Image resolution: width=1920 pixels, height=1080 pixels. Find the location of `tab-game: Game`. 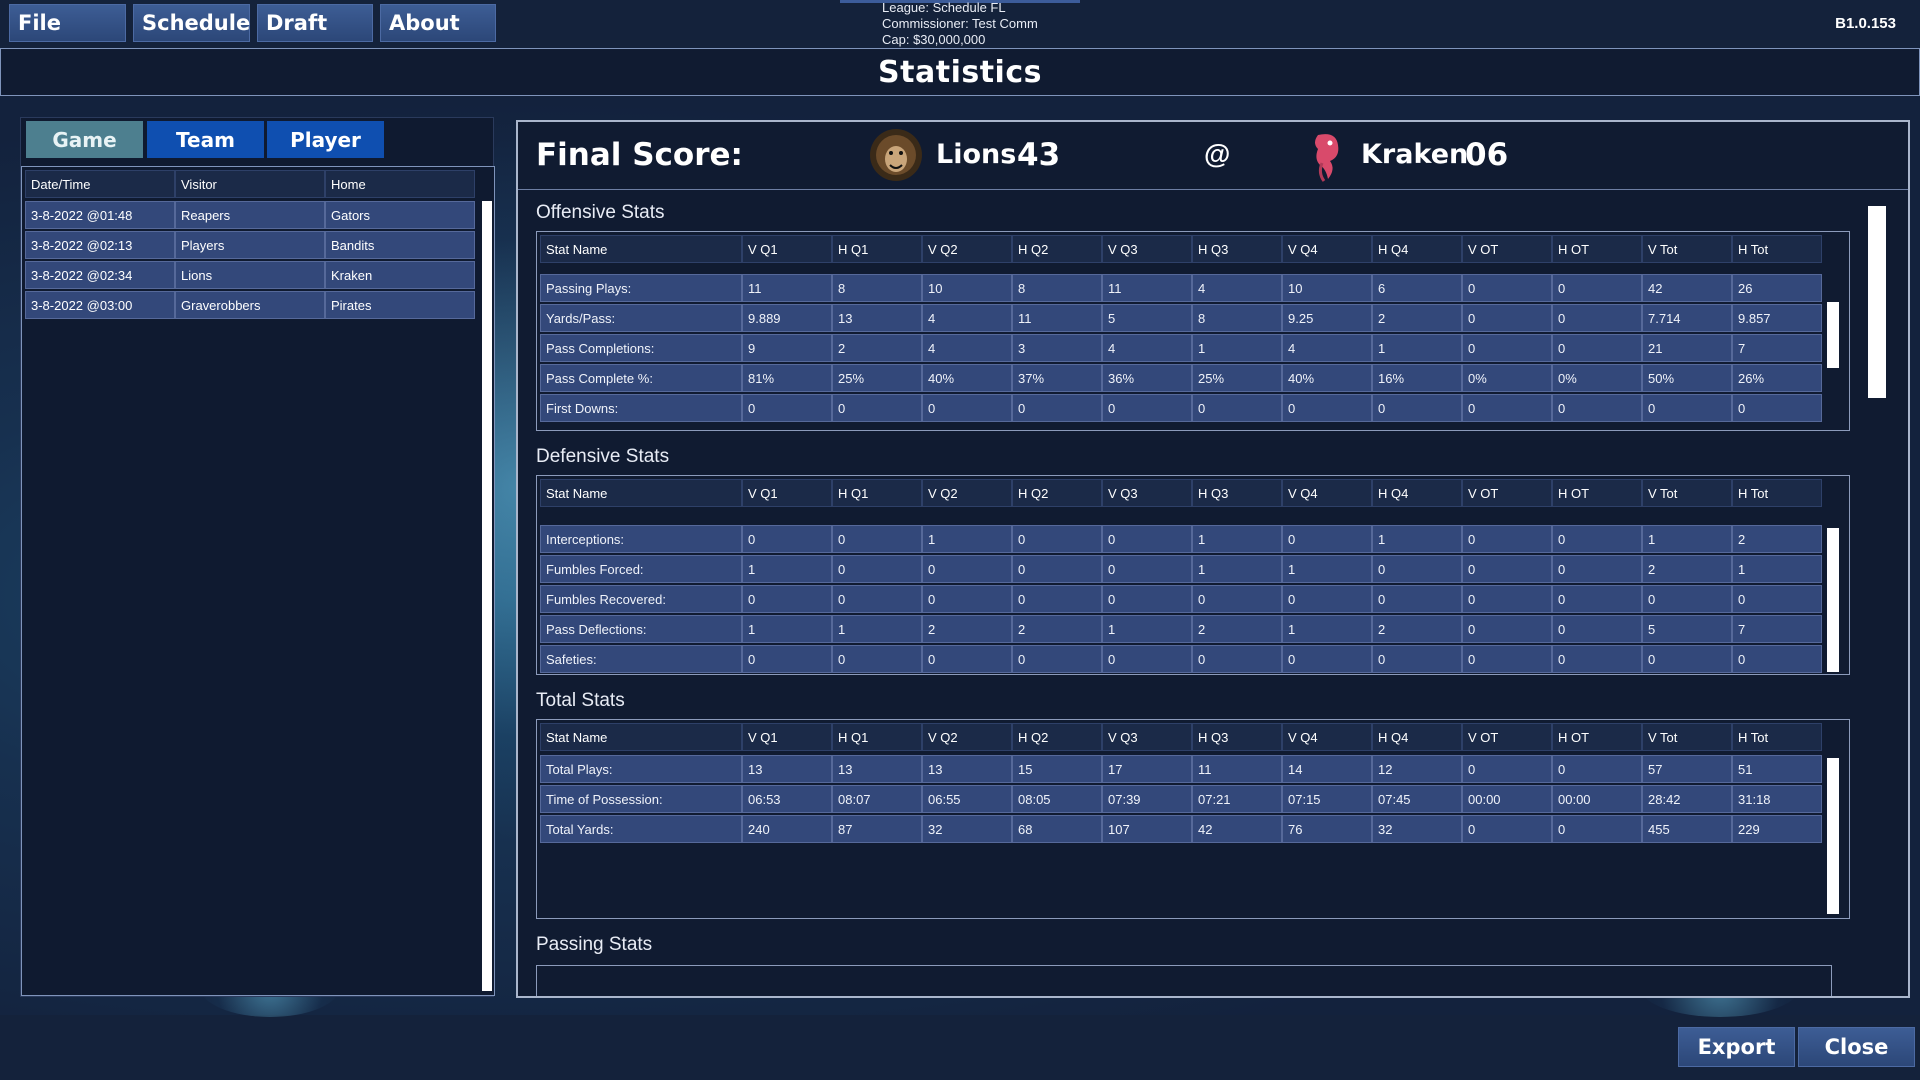

tab-game: Game is located at coordinates (84, 139).